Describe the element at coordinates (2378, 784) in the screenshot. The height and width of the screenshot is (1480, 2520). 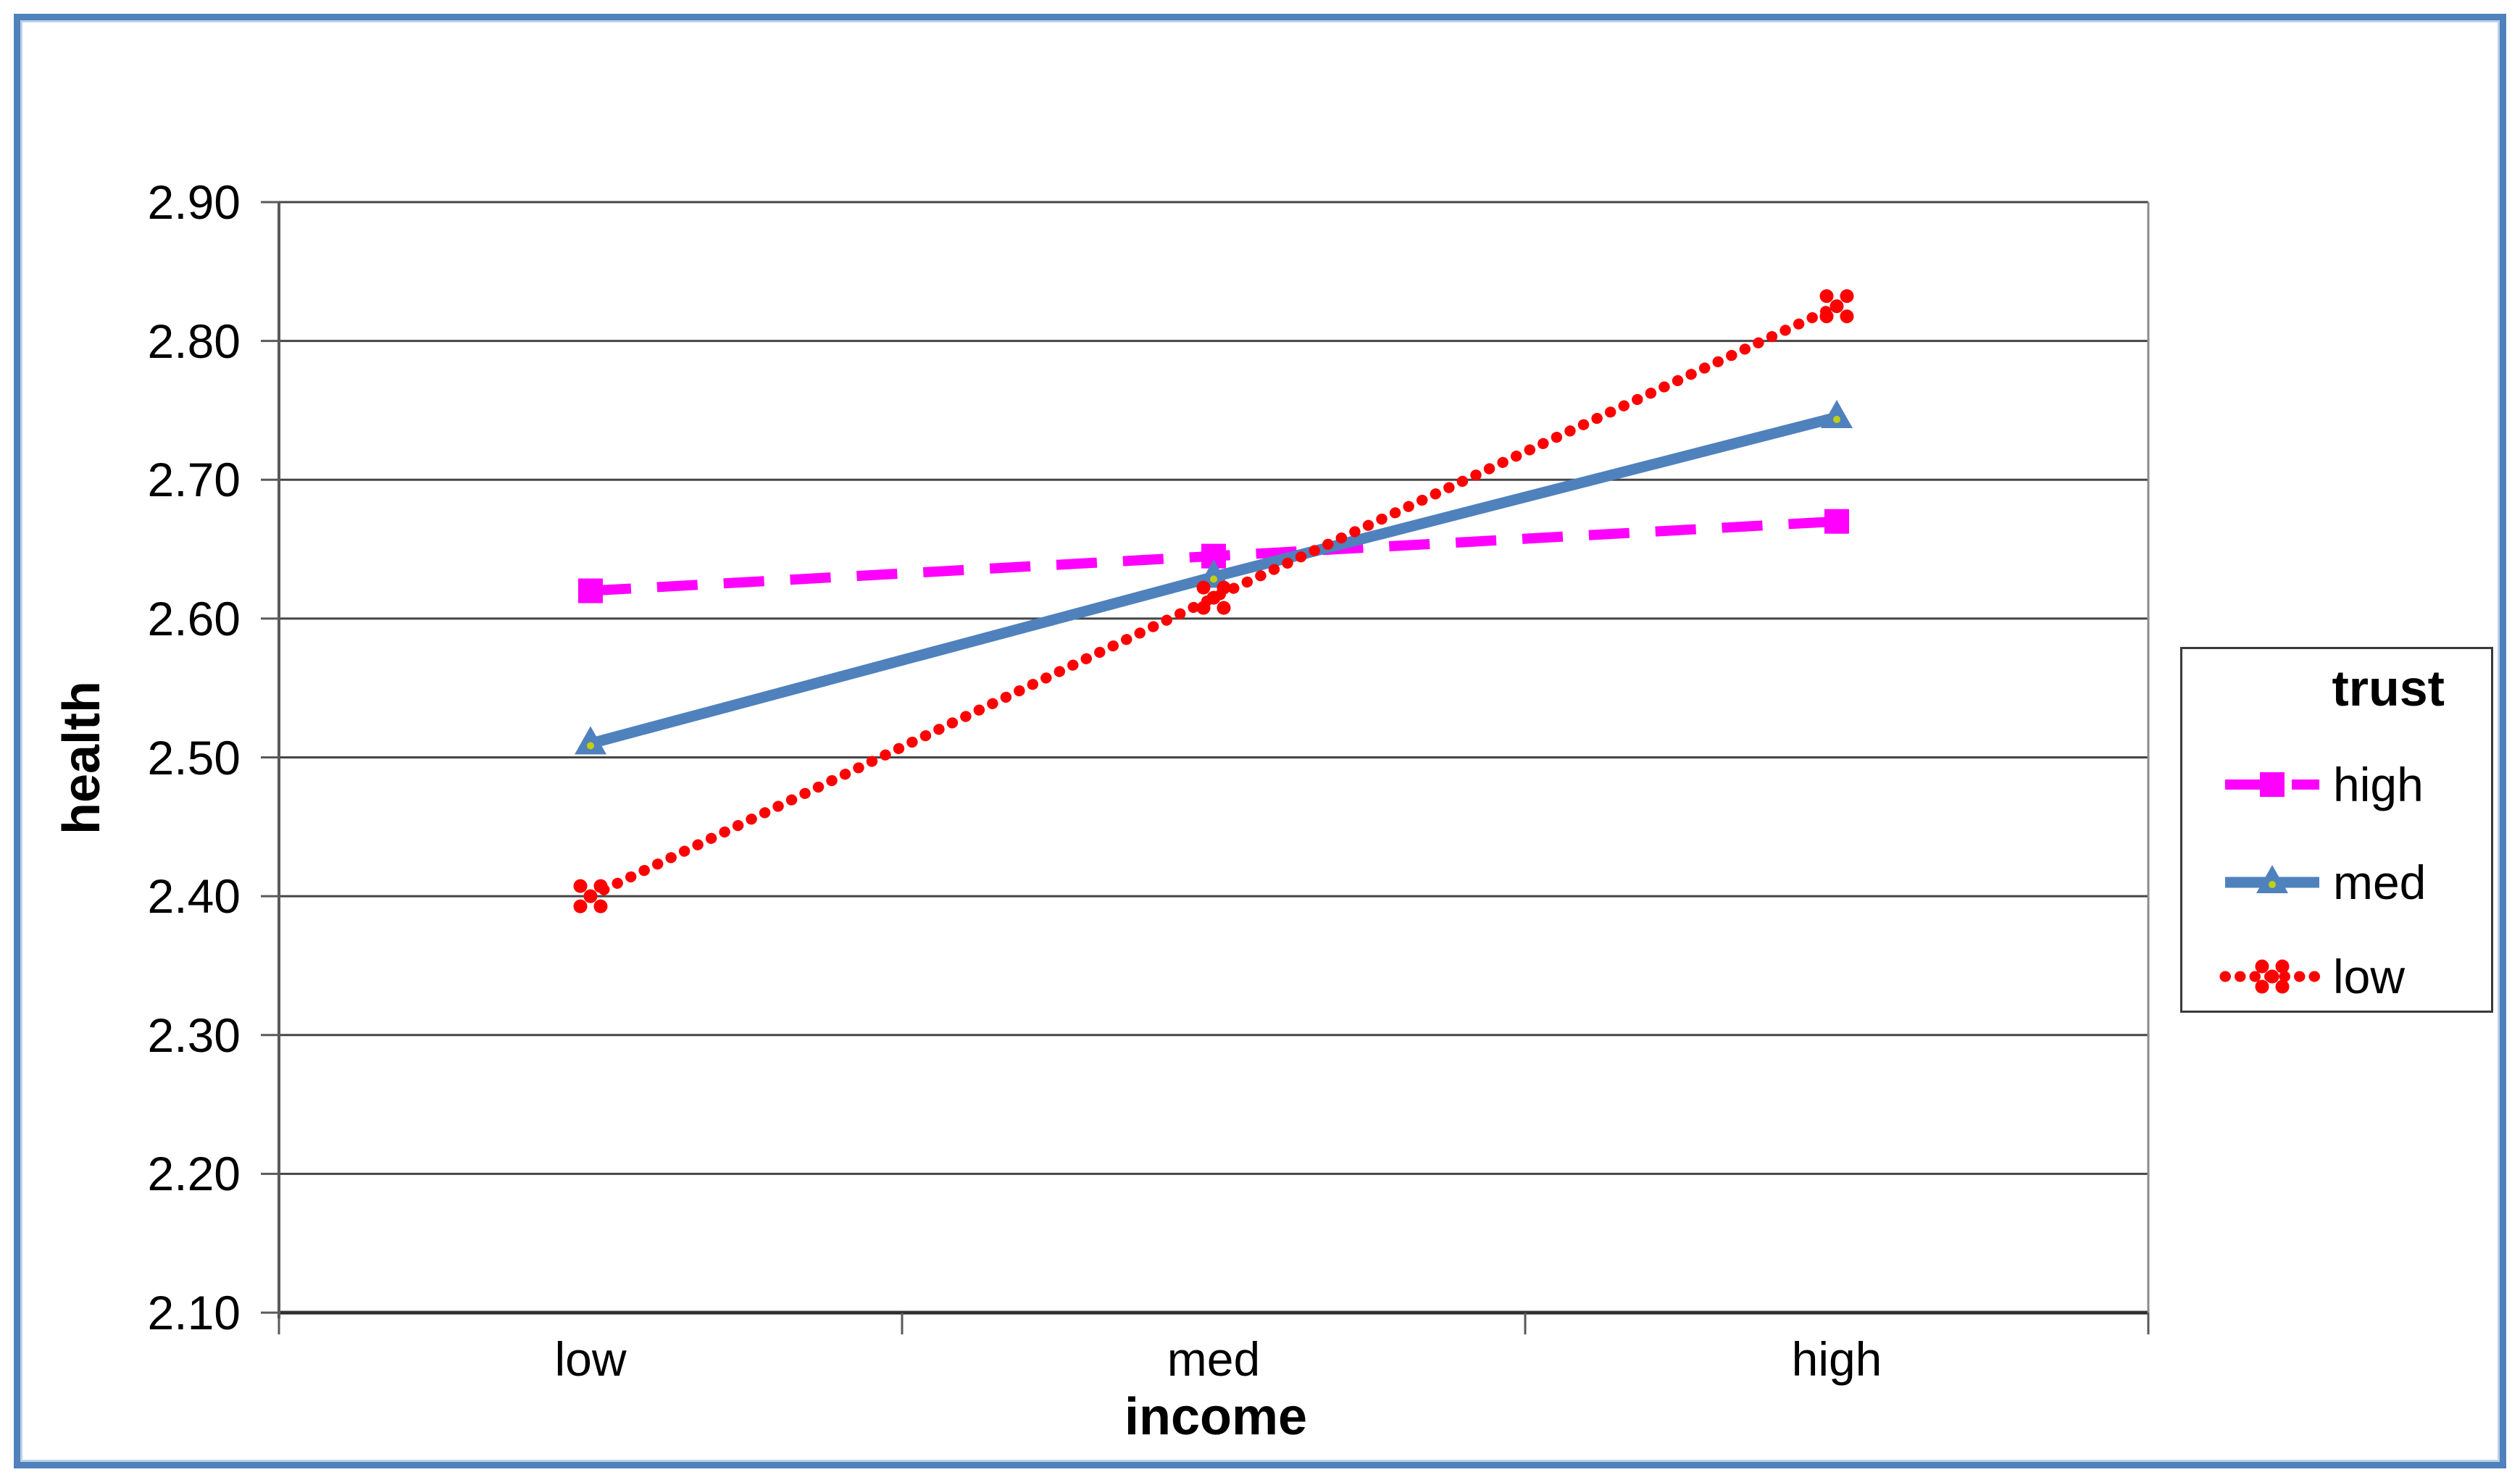
I see `legend-item-label: high` at that location.